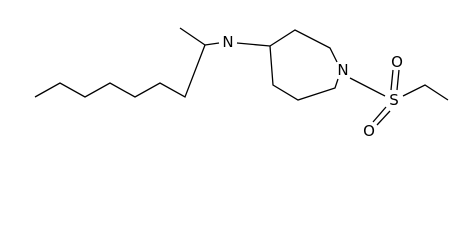 The width and height of the screenshot is (455, 240). What do you see at coordinates (425, 92) in the screenshot?
I see `ethyl` at bounding box center [425, 92].